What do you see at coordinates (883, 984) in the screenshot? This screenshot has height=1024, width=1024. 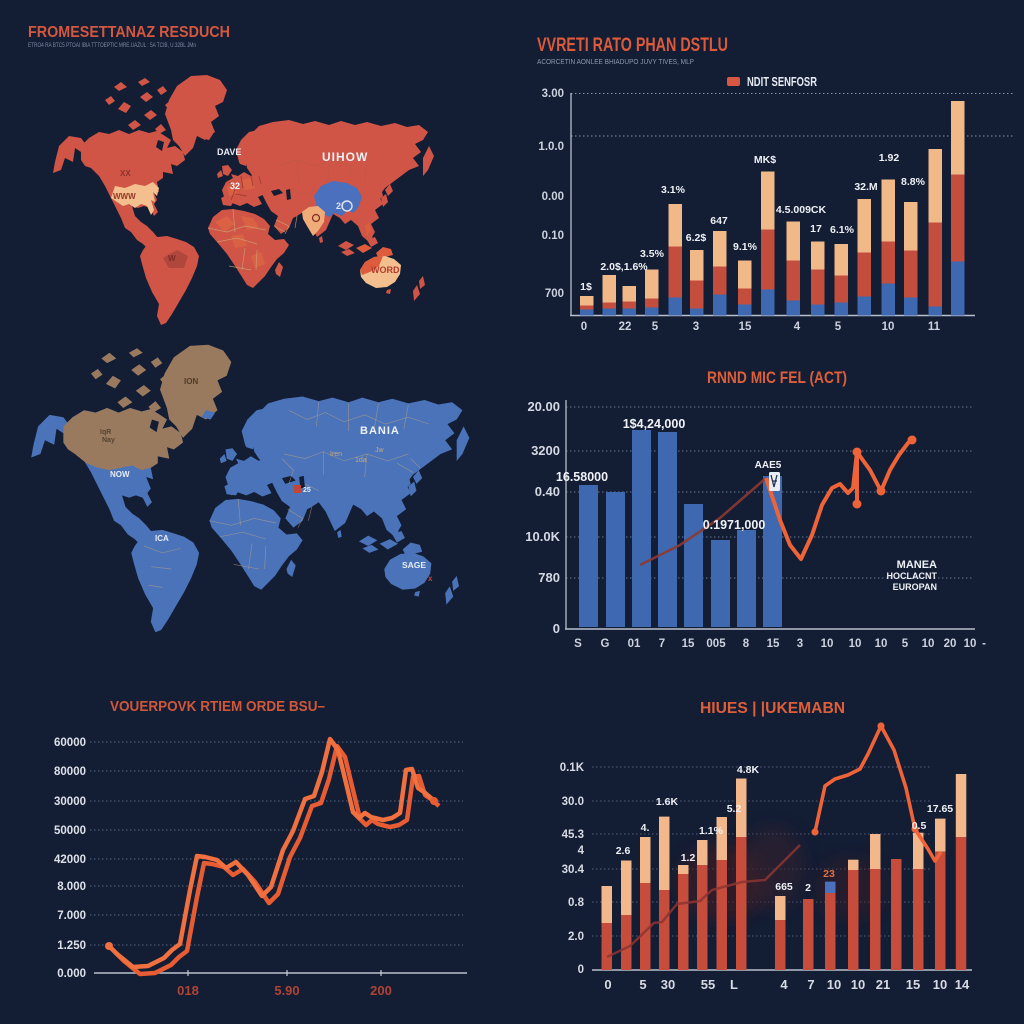 I see `svg-text: 21` at bounding box center [883, 984].